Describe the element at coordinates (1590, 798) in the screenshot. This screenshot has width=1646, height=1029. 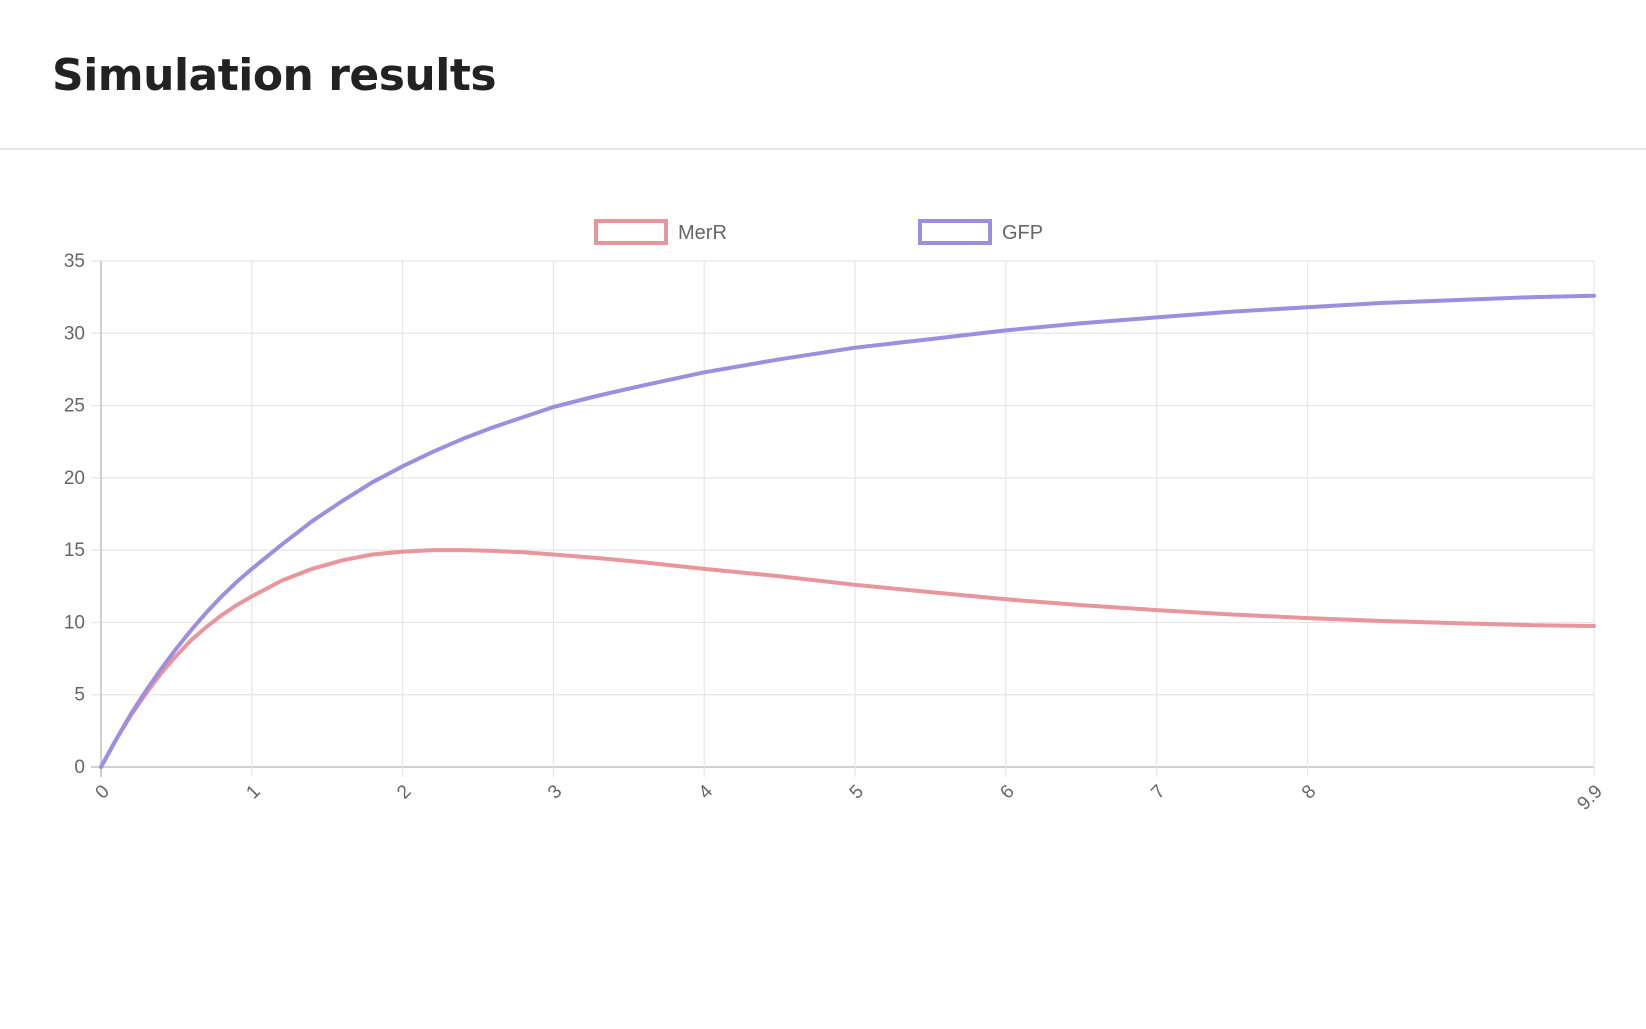
I see `x-tick-label: 9.9` at that location.